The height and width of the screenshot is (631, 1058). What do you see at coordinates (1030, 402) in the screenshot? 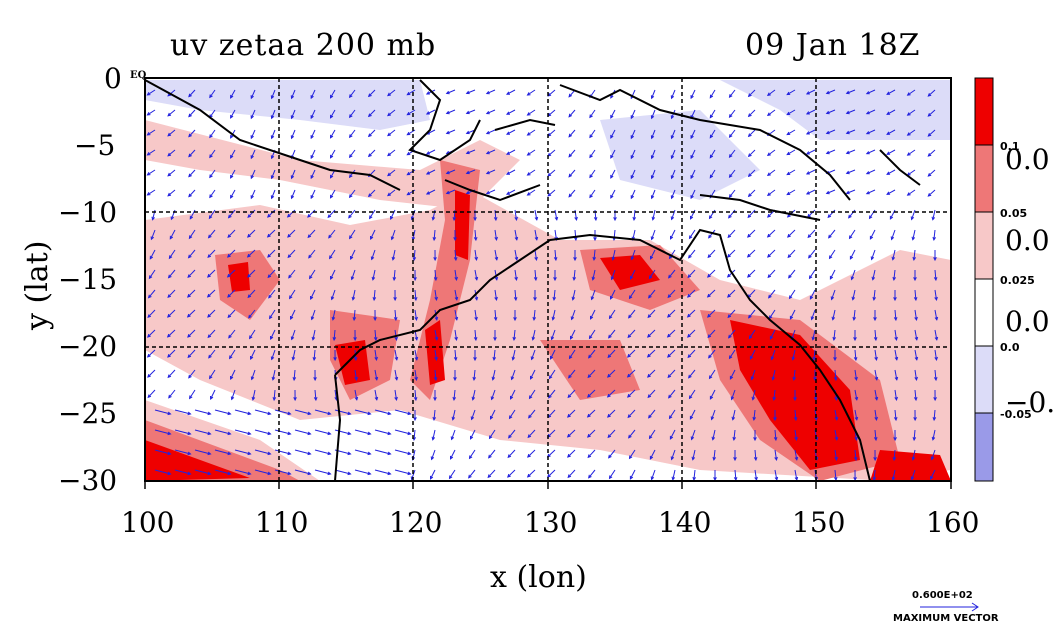
I see `colorbar-big-label: −0.` at bounding box center [1030, 402].